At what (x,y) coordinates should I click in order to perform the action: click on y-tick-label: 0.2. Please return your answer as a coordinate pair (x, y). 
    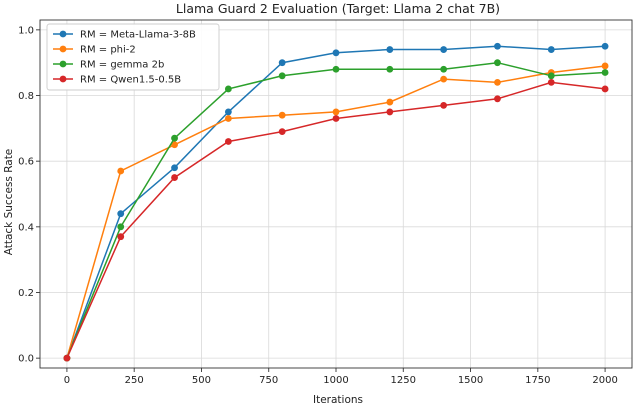
    Looking at the image, I should click on (26, 293).